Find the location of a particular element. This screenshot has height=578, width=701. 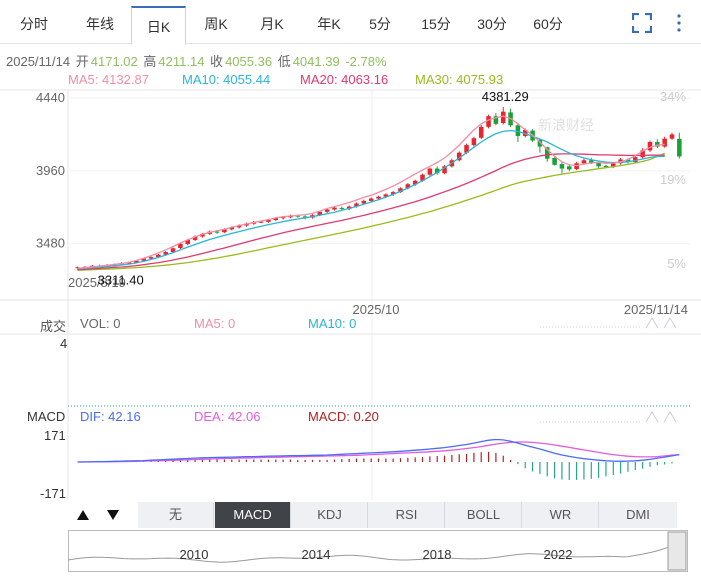

close-value: 4055.36 is located at coordinates (249, 61).